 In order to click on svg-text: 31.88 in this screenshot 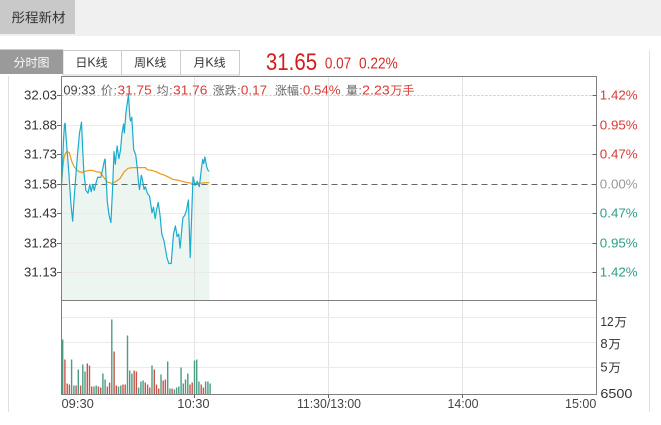, I will do `click(40, 126)`.